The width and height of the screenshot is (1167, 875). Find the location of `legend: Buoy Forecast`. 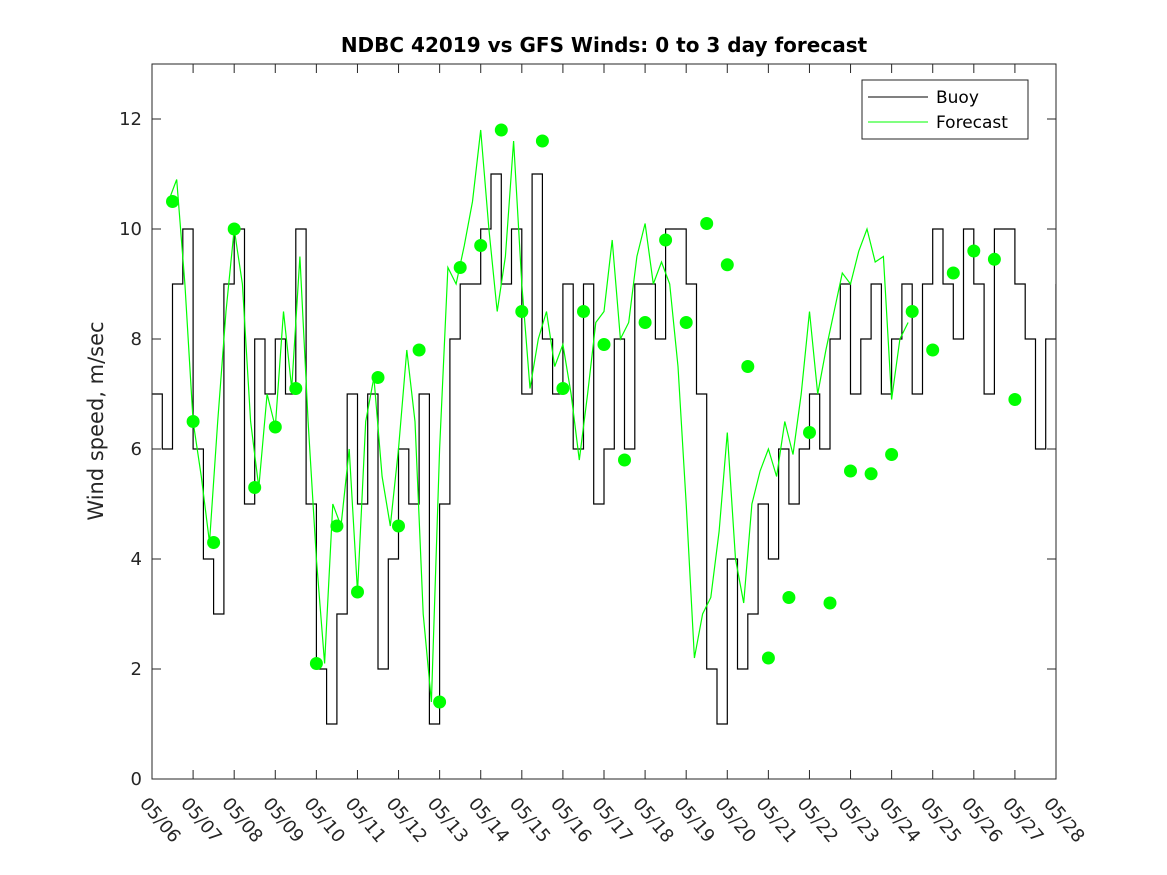

legend: Buoy Forecast is located at coordinates (945, 109).